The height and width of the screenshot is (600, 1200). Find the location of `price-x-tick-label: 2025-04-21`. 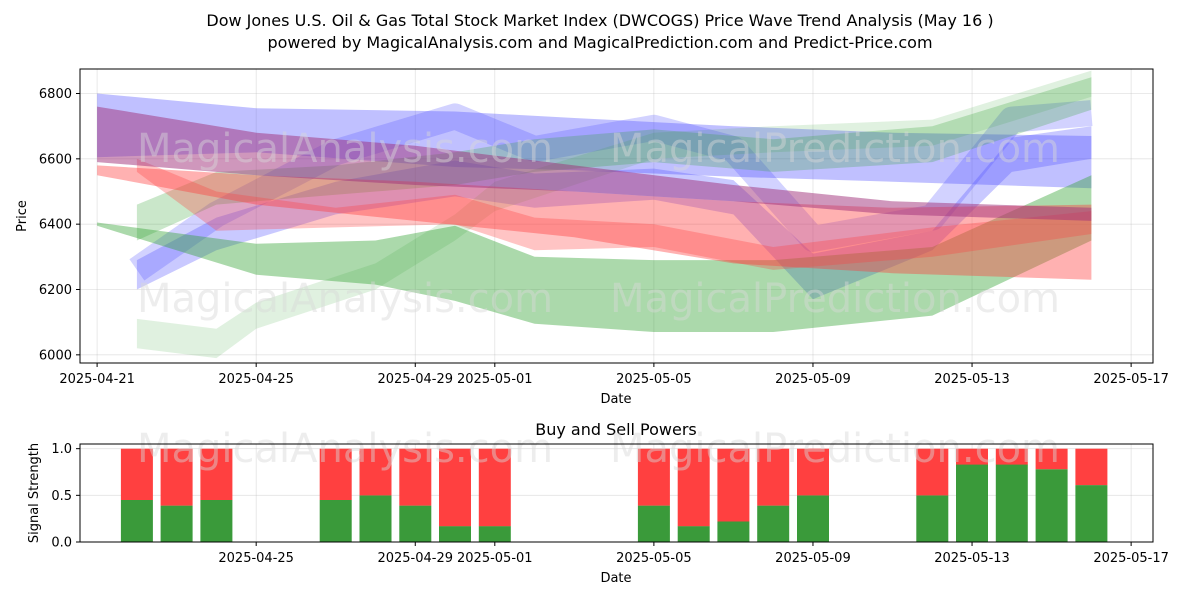

price-x-tick-label: 2025-04-21 is located at coordinates (97, 379).